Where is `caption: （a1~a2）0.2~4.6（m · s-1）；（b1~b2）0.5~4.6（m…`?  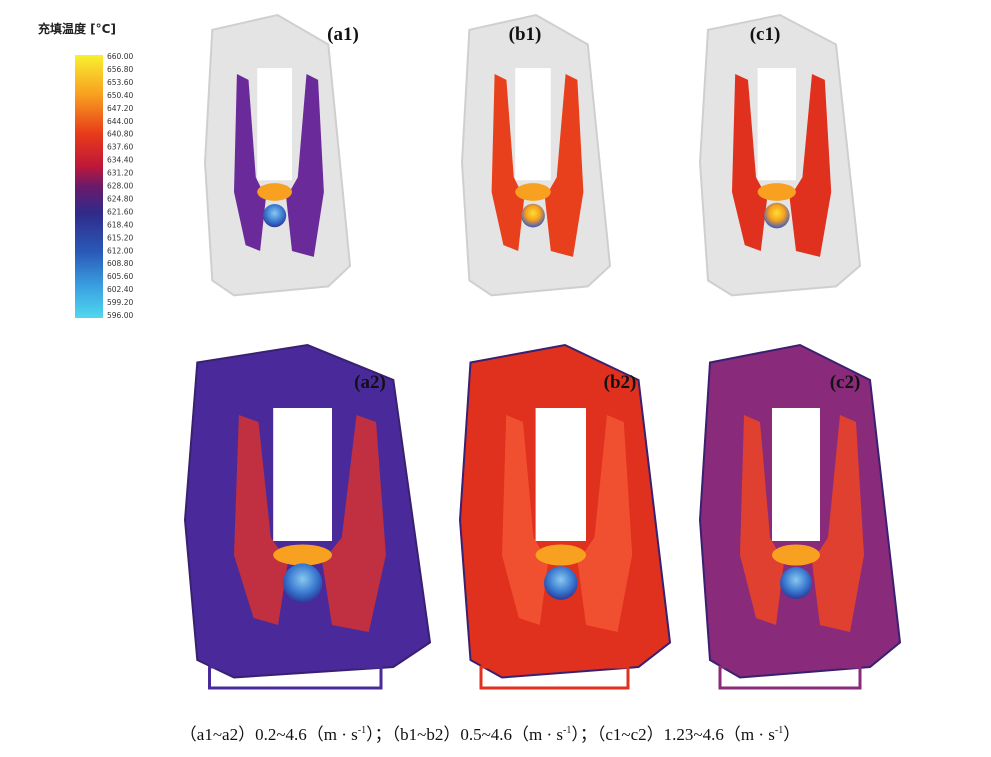 caption: （a1~a2）0.2~4.6（m · s-1）；（b1~b2）0.5~4.6（m… is located at coordinates (490, 734).